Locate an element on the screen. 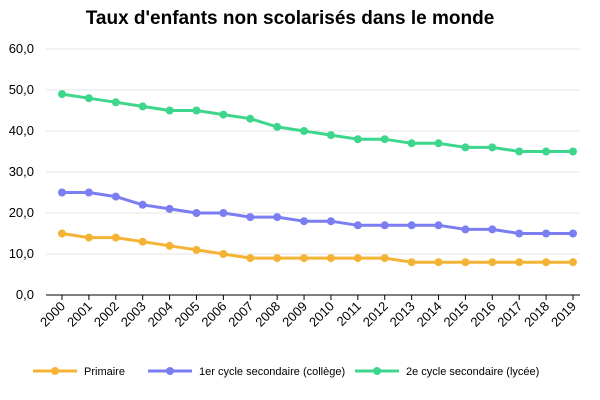  x-tick-label: 2011 is located at coordinates (349, 314).